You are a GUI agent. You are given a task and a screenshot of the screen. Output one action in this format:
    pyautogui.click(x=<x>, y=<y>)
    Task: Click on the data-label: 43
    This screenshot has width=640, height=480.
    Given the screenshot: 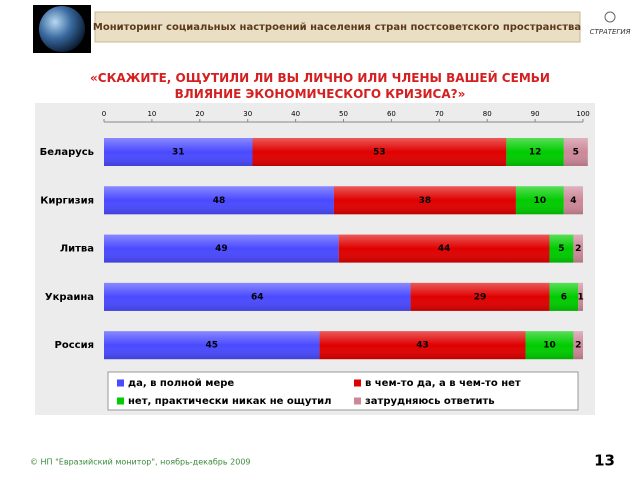 What is the action you would take?
    pyautogui.click(x=422, y=346)
    